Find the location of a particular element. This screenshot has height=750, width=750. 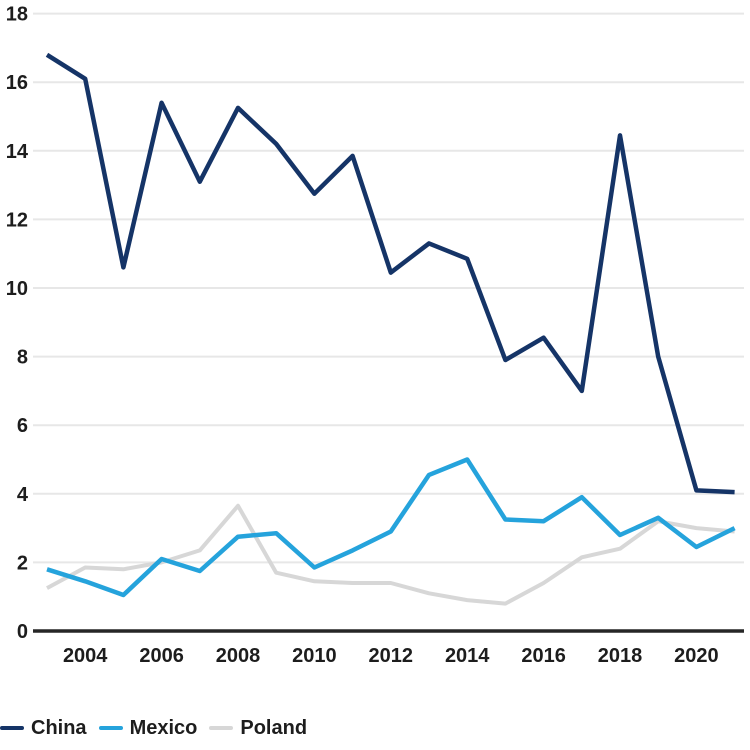

x-axis-label: 2012 is located at coordinates (391, 656).